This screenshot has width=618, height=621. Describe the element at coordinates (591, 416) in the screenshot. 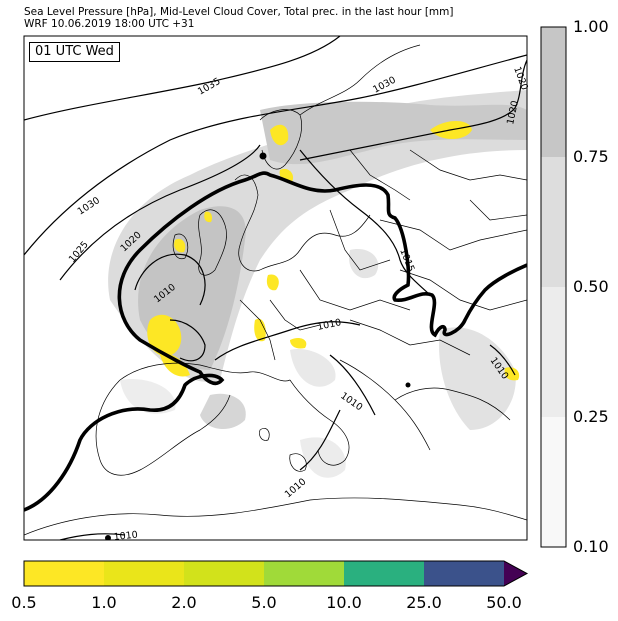

I see `cloud-tick: 0.25` at that location.